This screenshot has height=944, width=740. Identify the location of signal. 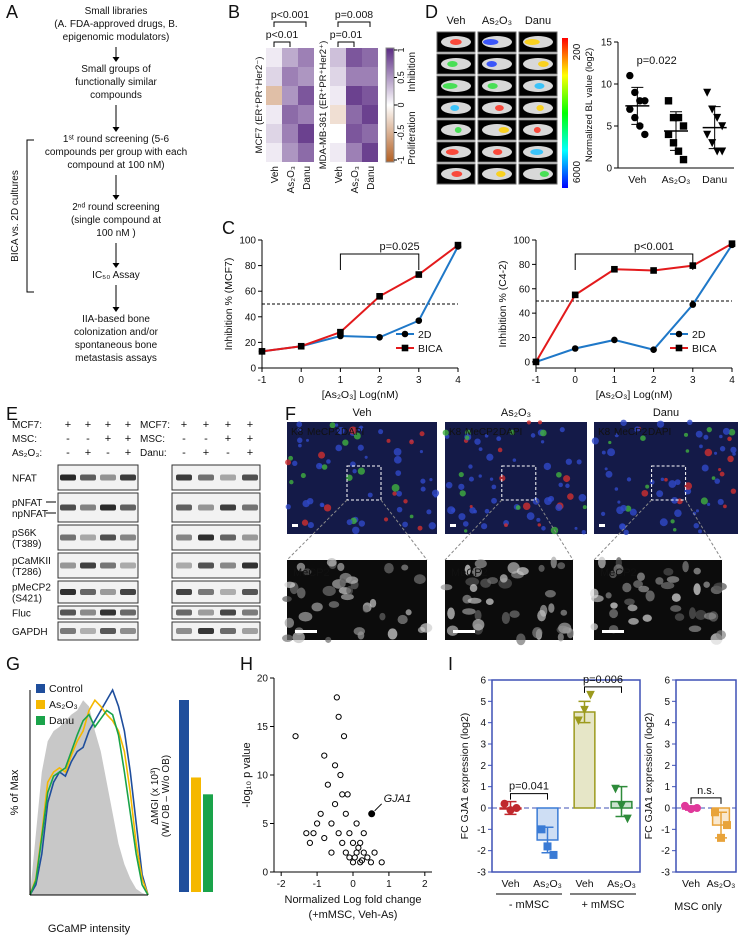
(537, 152).